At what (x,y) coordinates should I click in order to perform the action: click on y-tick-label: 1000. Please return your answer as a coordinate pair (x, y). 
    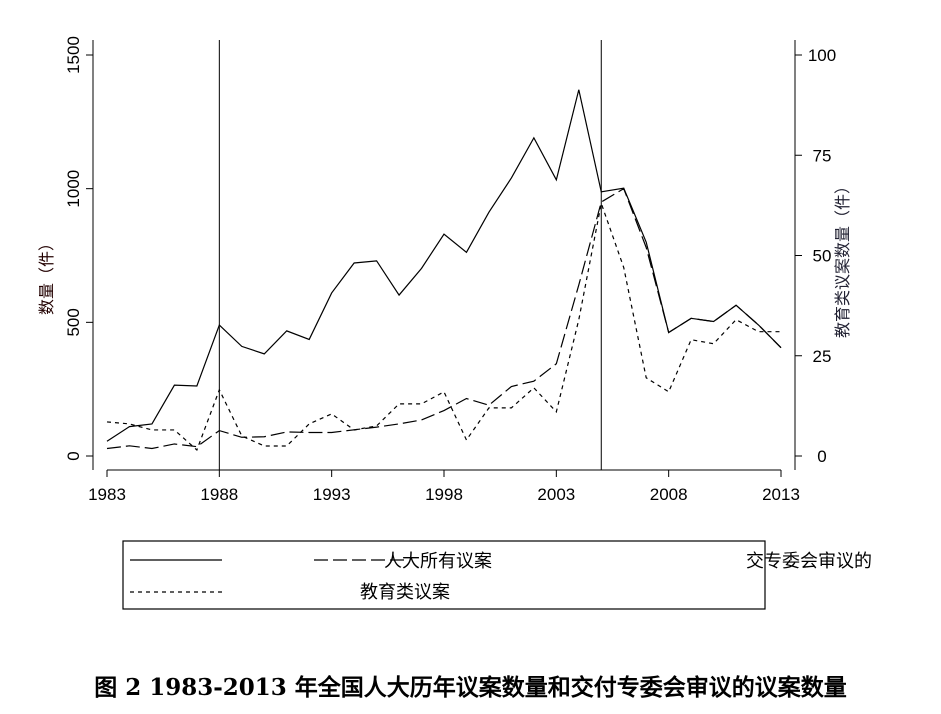
    Looking at the image, I should click on (73, 189).